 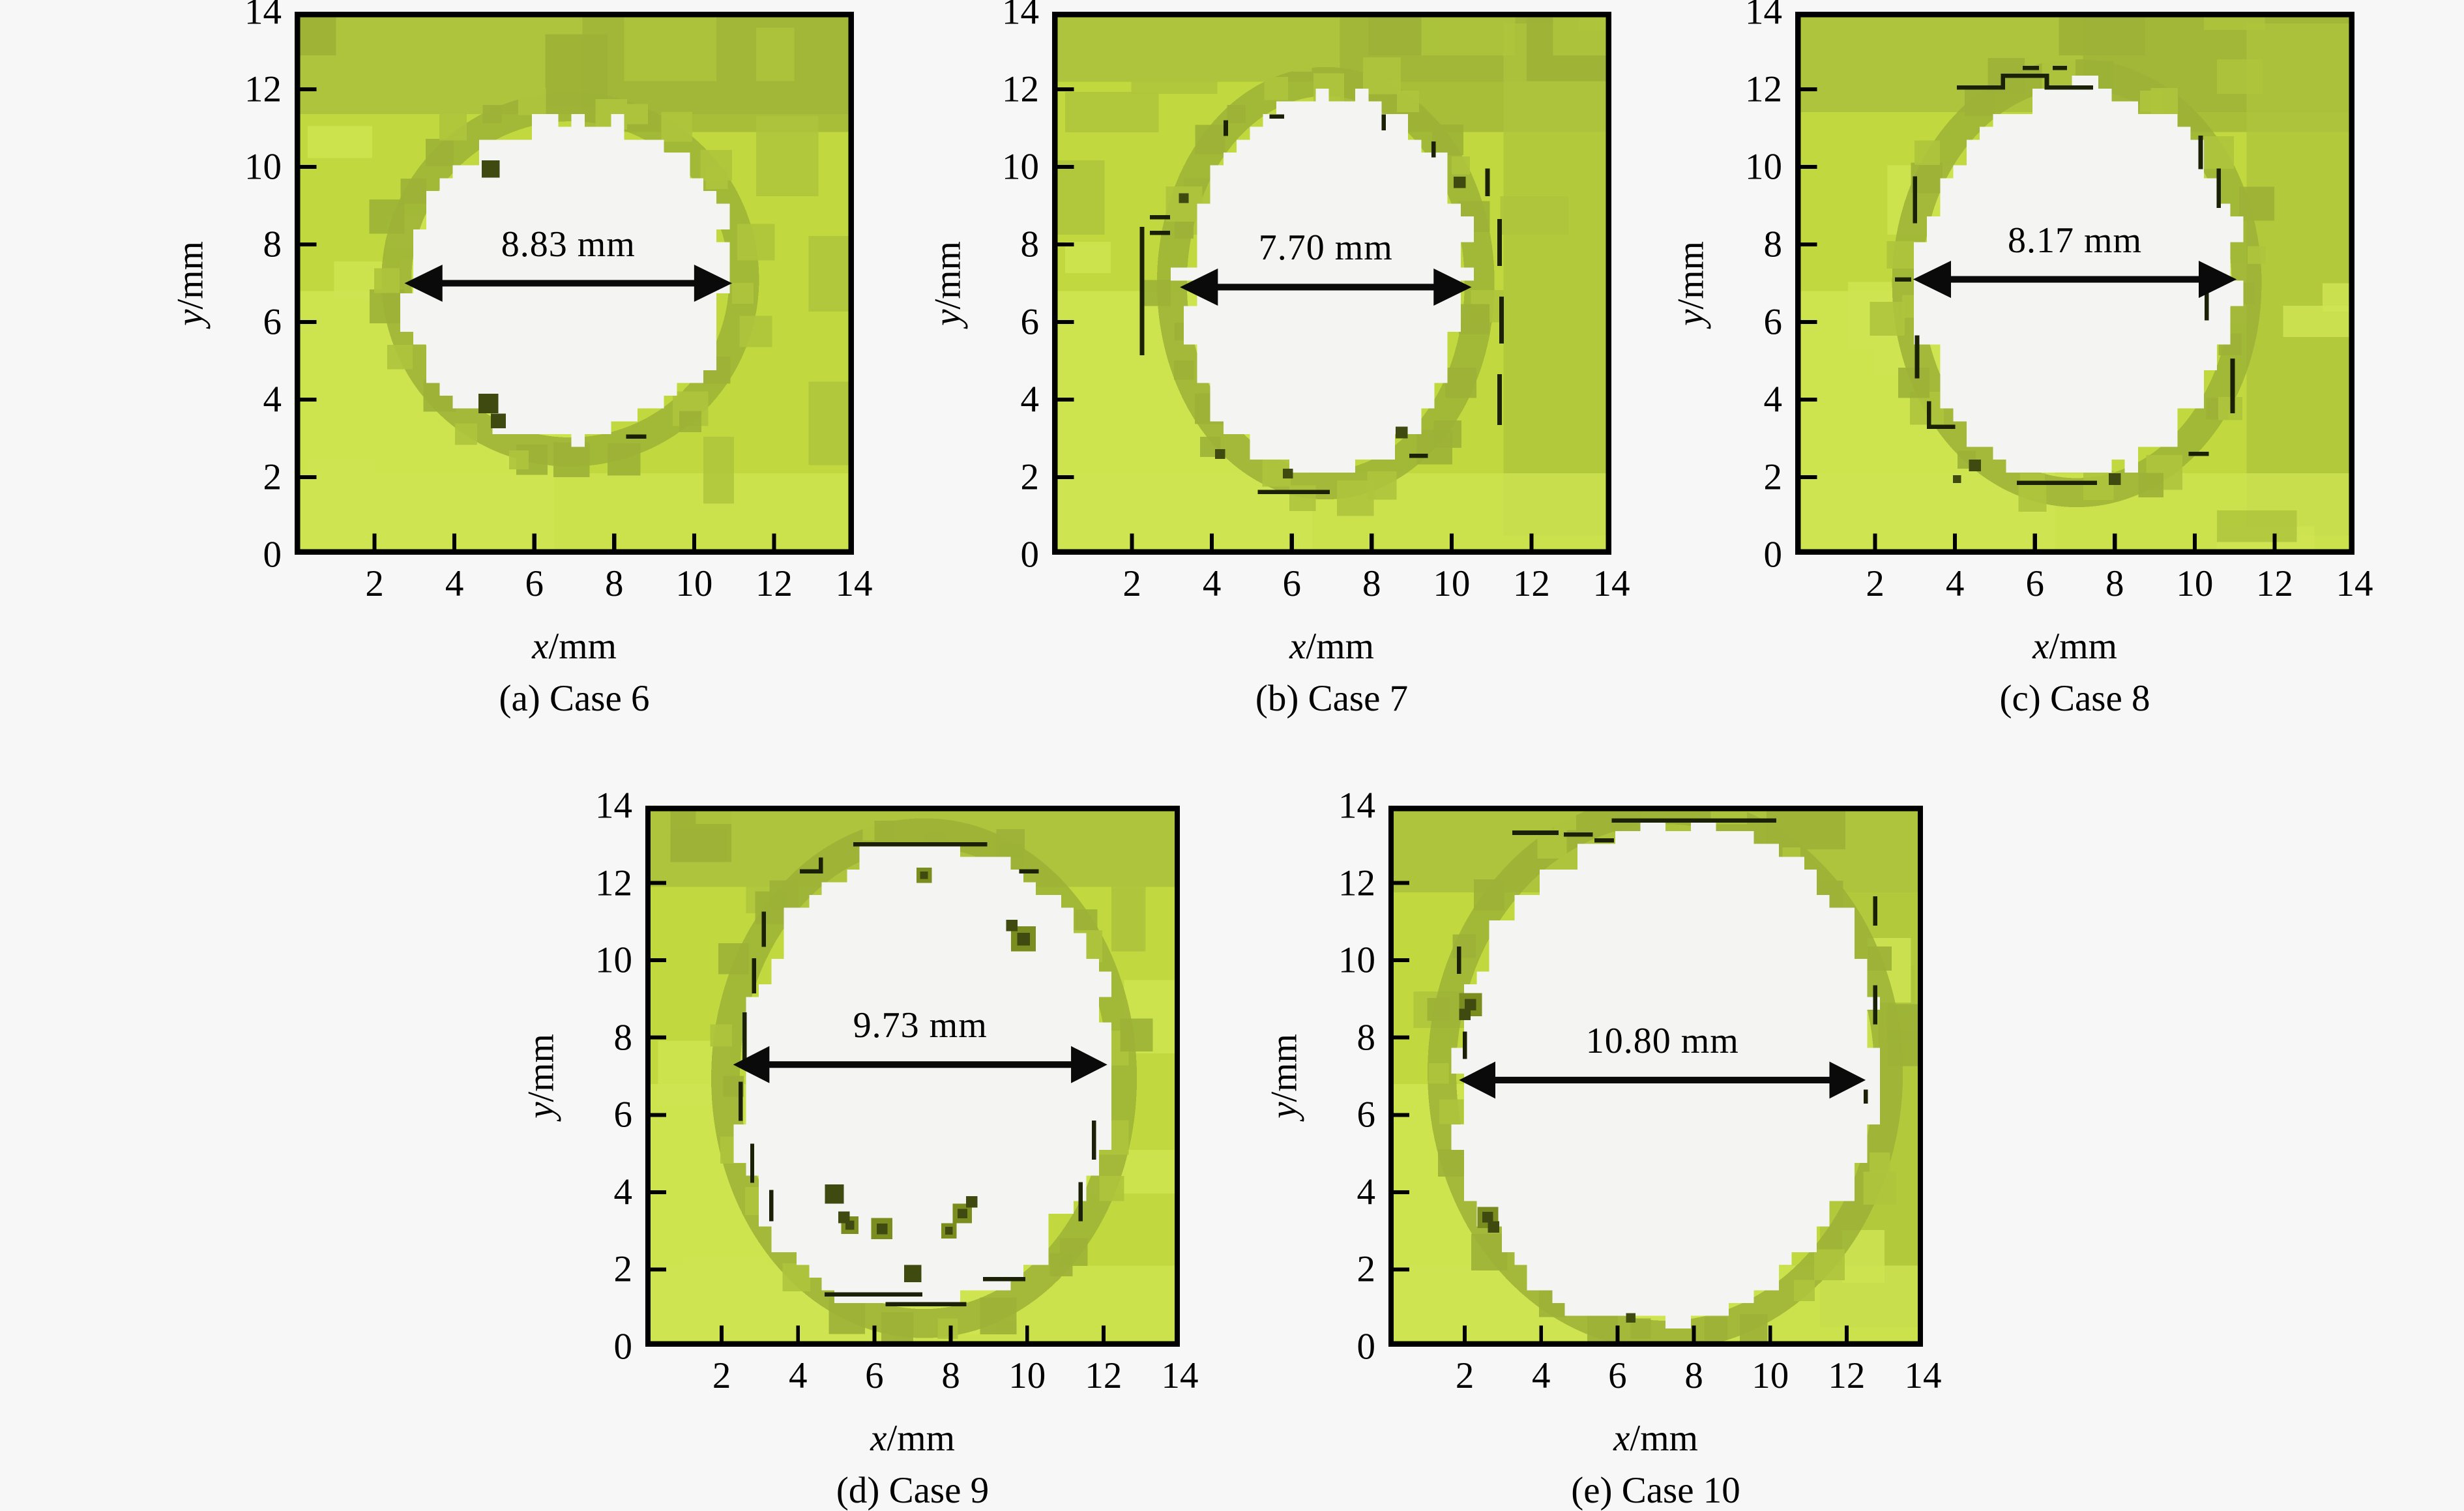 I want to click on subplot-caption: (c) Case 8, so click(x=2074, y=698).